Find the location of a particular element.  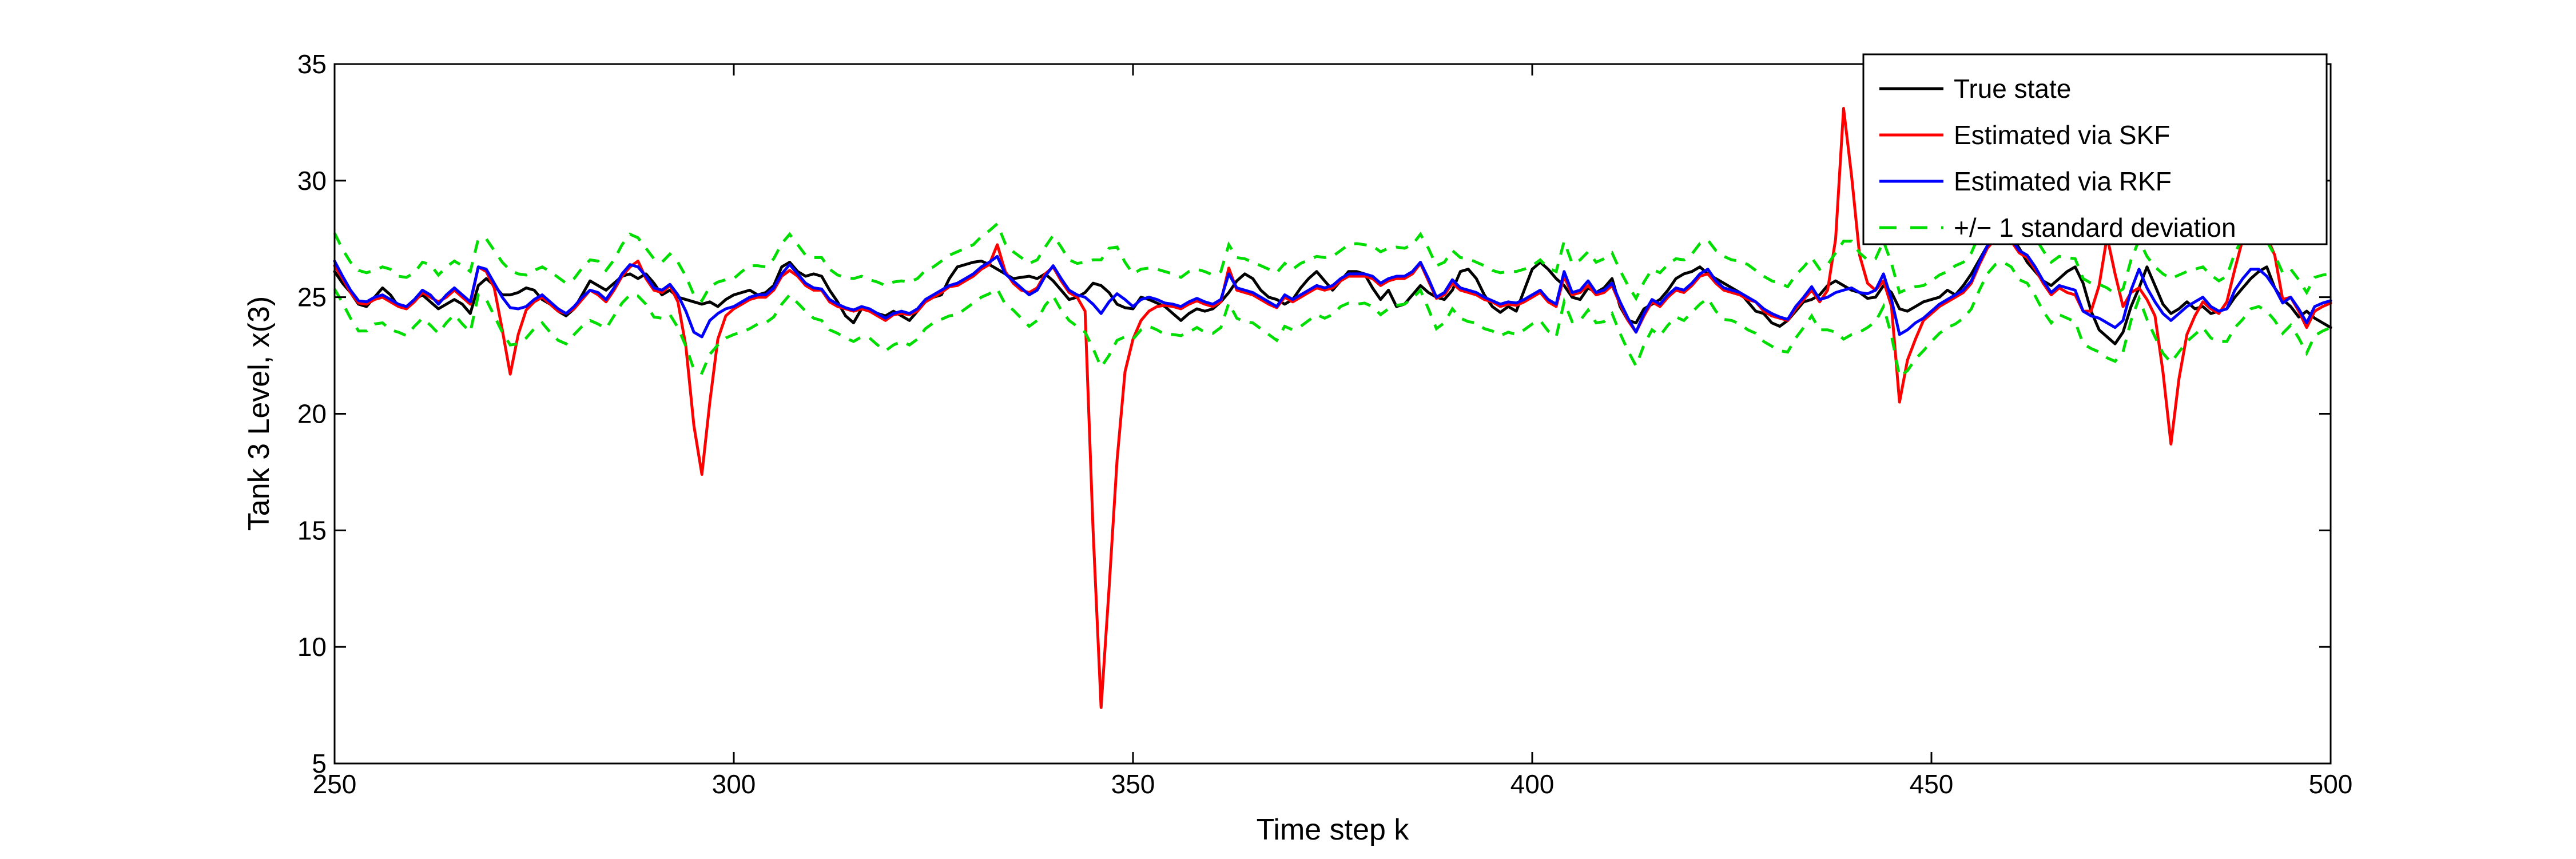

y-tick-label: 10 is located at coordinates (312, 647).